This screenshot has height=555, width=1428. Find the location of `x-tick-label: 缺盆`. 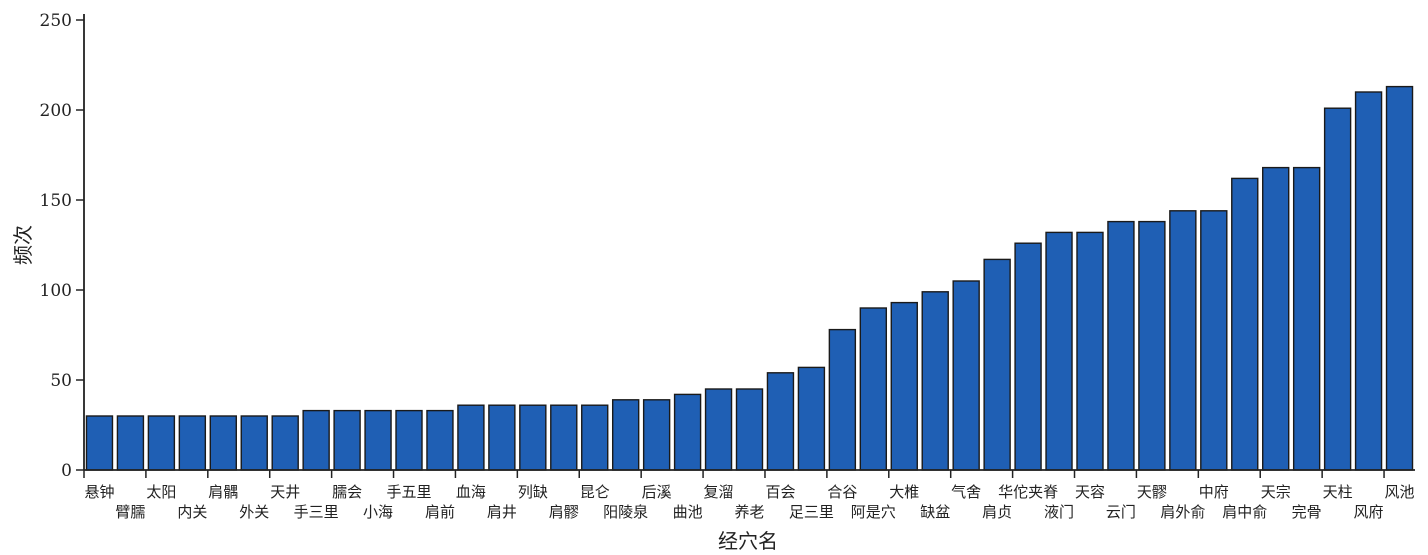

x-tick-label: 缺盆 is located at coordinates (935, 512).